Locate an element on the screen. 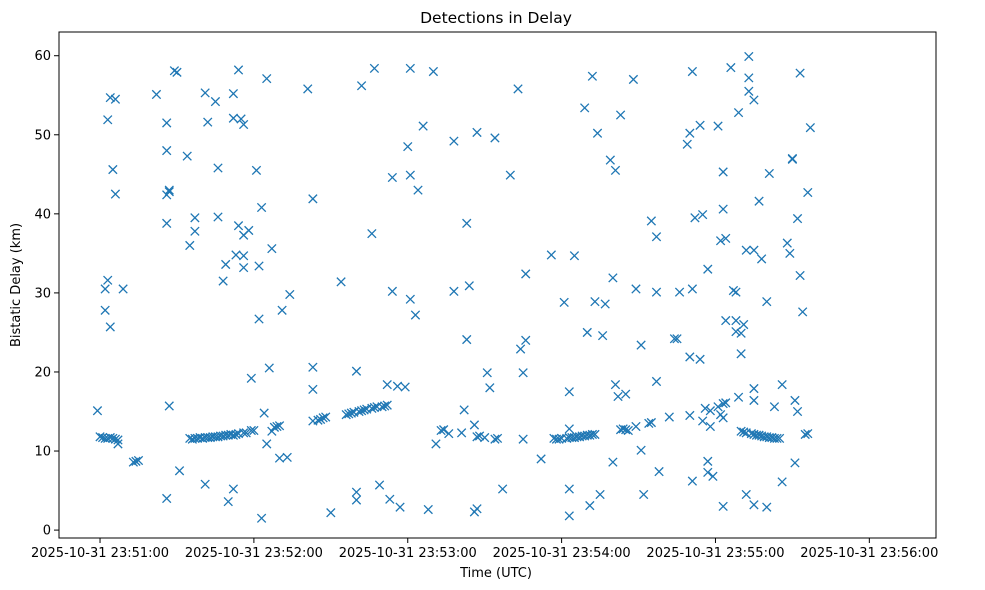 Image resolution: width=985 pixels, height=590 pixels. y-tick-label: 10 is located at coordinates (42, 452).